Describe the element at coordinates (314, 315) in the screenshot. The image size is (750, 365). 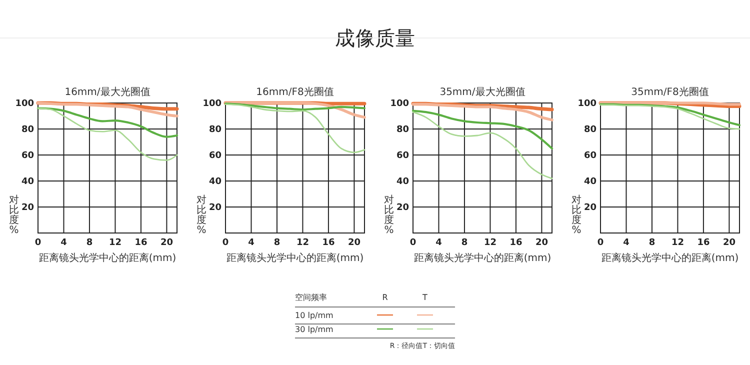
I see `text: 10 lp/mm` at that location.